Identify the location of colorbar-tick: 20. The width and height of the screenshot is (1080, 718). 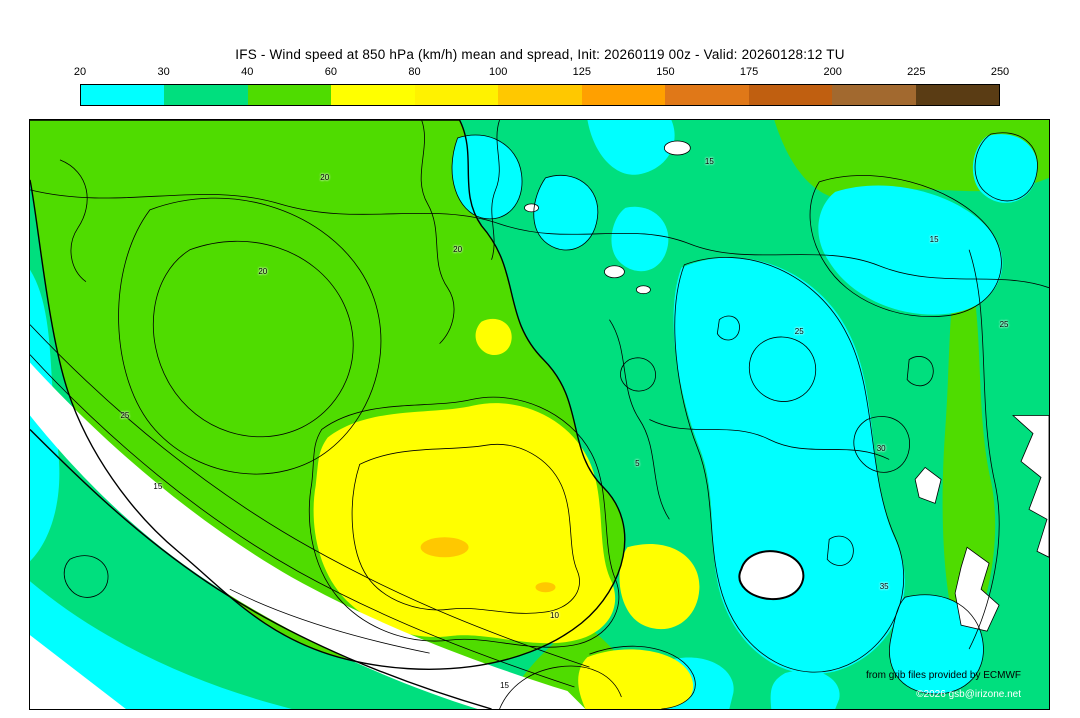
(80, 72).